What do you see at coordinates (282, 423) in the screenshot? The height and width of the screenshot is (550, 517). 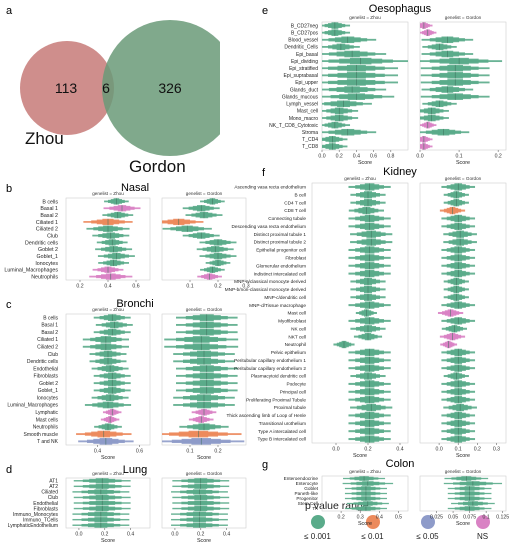 I see `category-label: Transitional urothelium` at bounding box center [282, 423].